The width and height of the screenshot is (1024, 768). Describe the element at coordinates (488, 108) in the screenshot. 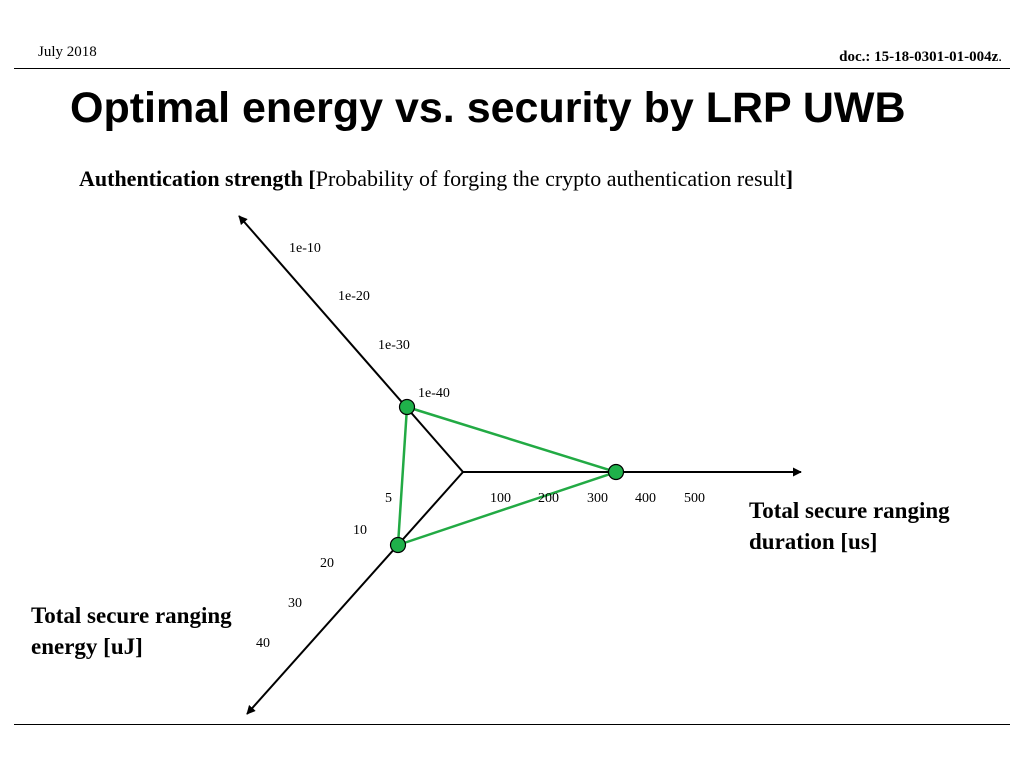

I see `slide-title: Optimal energy vs. security by LRP UWB` at that location.